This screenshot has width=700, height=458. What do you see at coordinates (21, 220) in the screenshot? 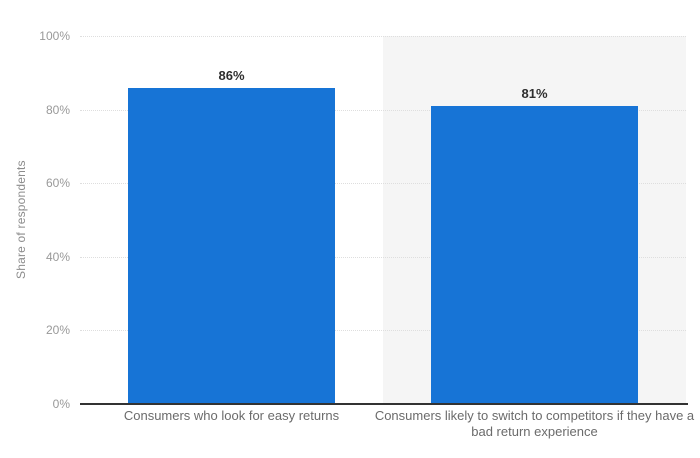
I see `y-axis-title: Share of respondents` at bounding box center [21, 220].